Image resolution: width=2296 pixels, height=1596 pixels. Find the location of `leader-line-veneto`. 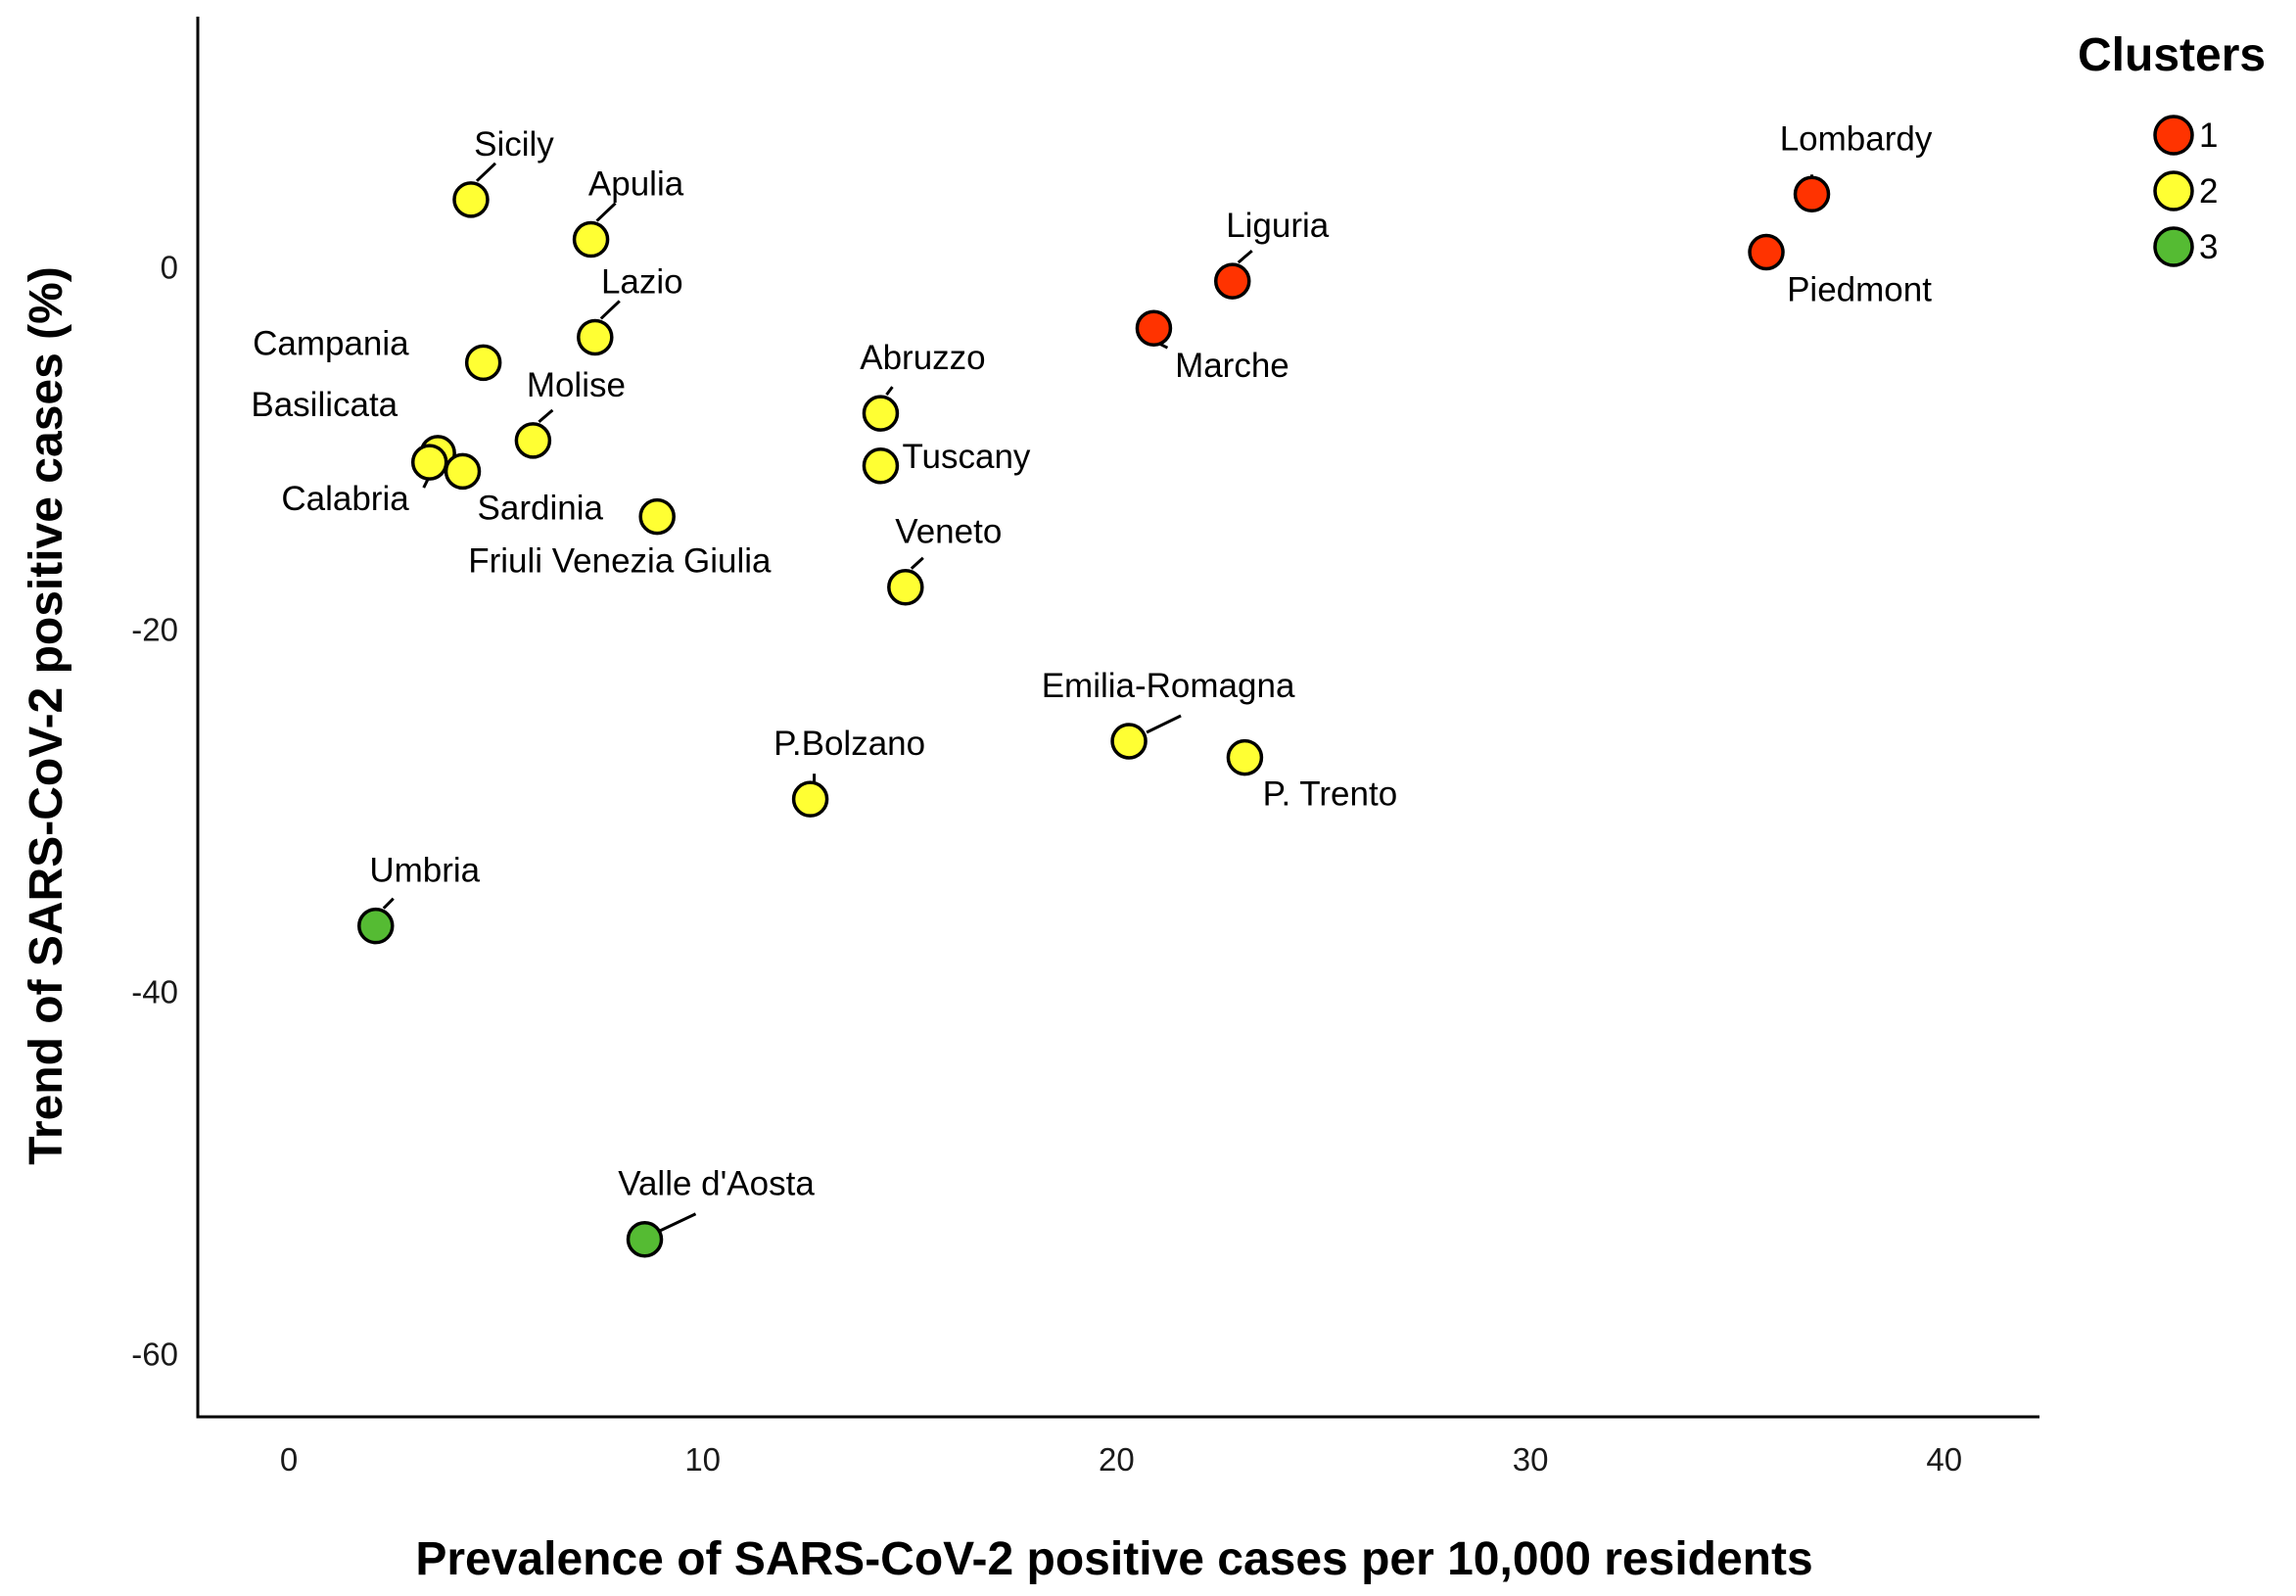

leader-line-veneto is located at coordinates (917, 563).